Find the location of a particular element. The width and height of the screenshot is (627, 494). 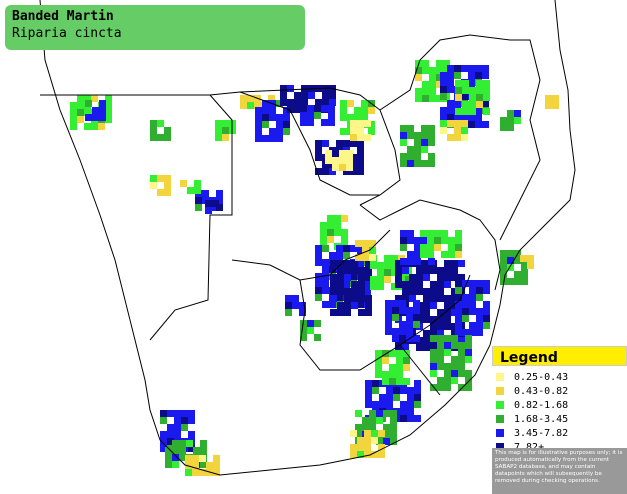

border is located at coordinates (309, 143).